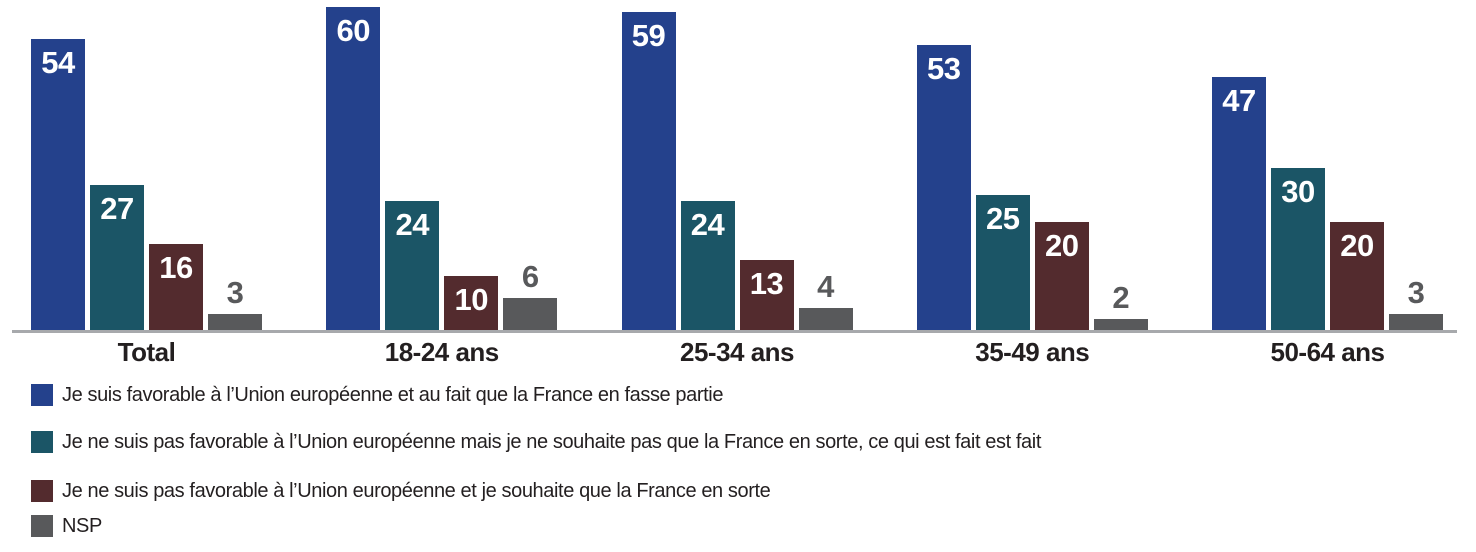  Describe the element at coordinates (1239, 203) in the screenshot. I see `bar: 47` at that location.